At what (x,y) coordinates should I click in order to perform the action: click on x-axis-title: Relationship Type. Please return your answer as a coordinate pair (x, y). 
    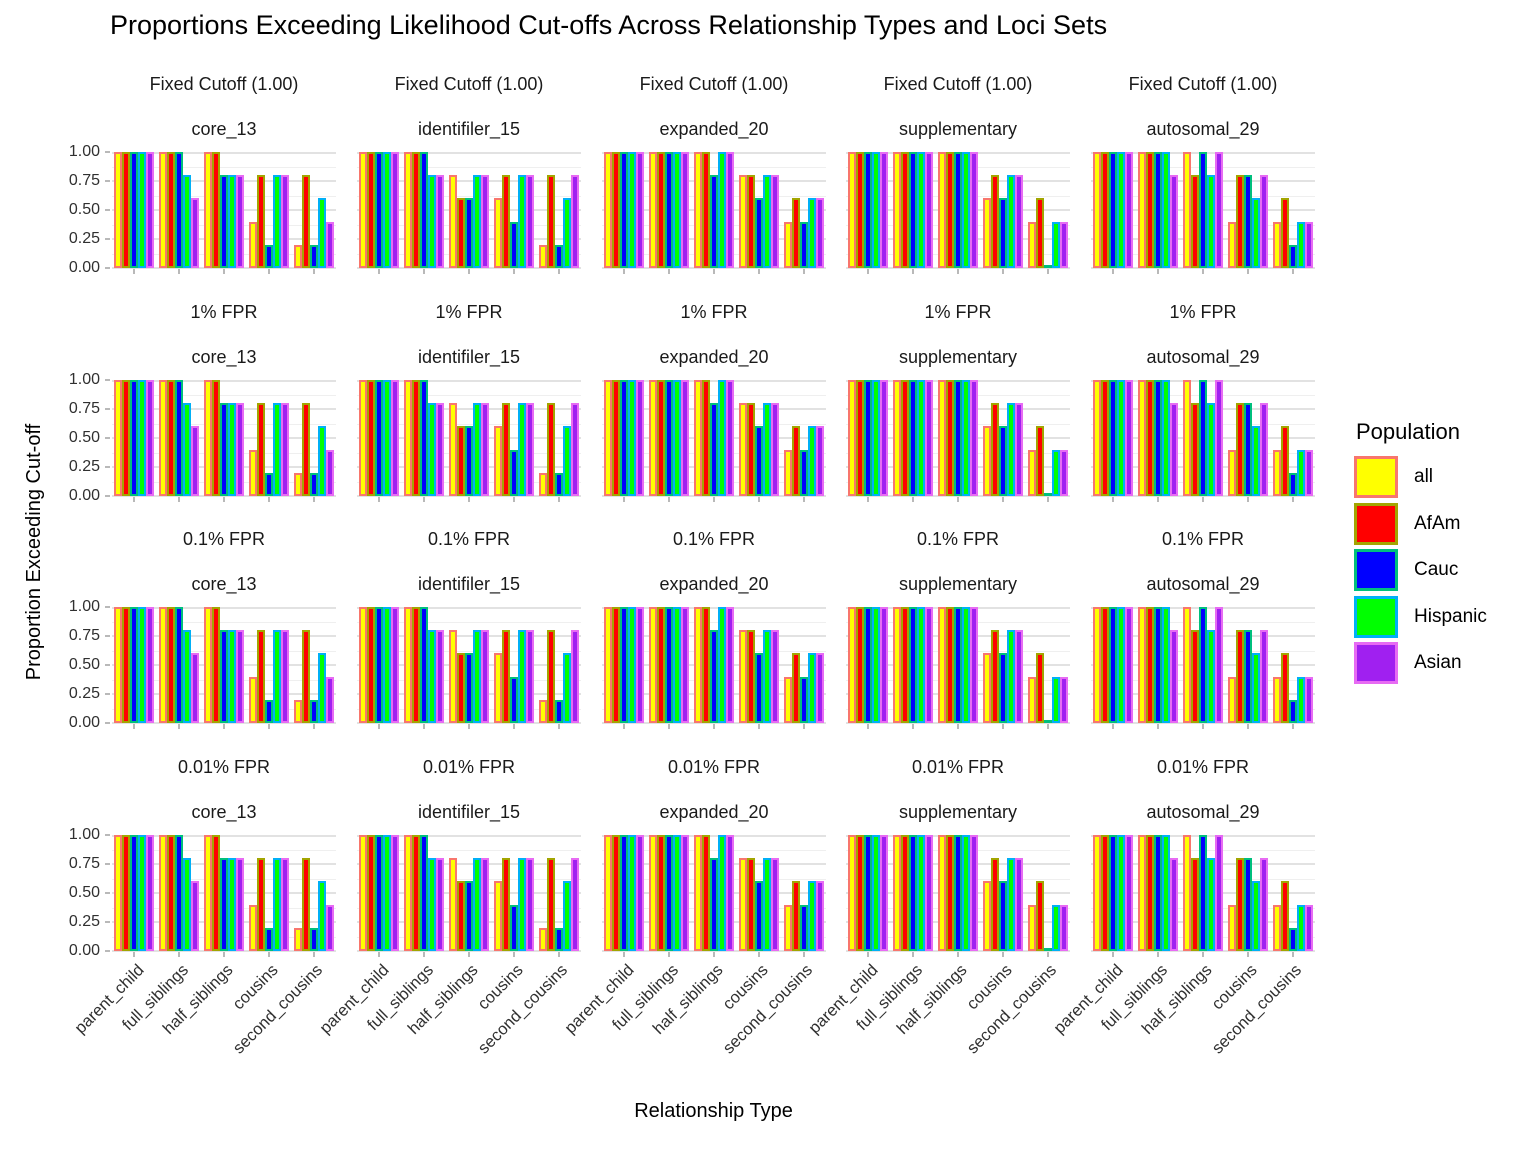
    Looking at the image, I should click on (713, 1111).